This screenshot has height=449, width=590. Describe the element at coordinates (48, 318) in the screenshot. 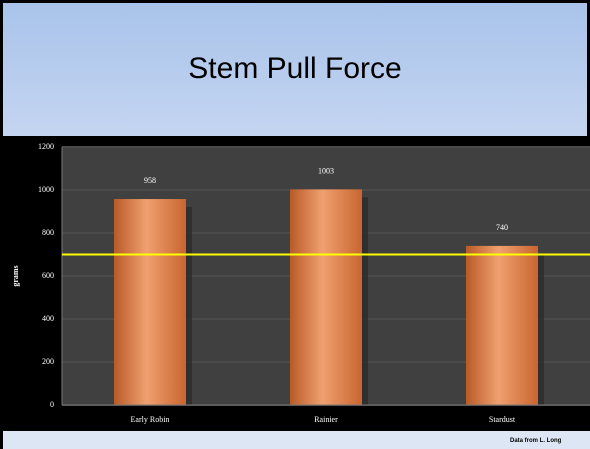

I see `y-tick-label: 400` at that location.